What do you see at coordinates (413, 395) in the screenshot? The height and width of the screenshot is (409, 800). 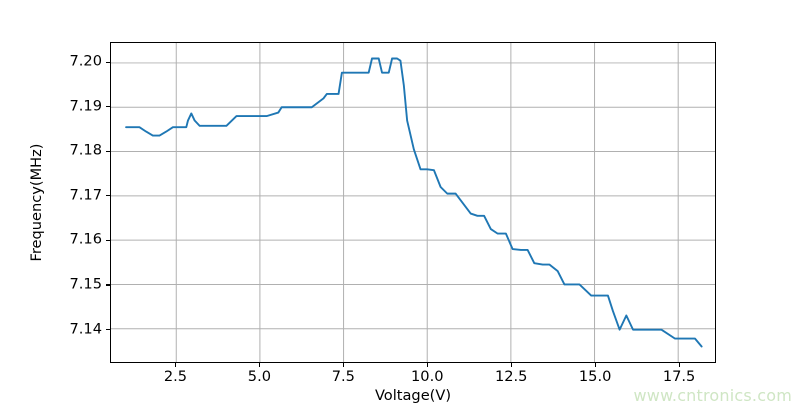 I see `x-axis-label: Voltage(V)` at bounding box center [413, 395].